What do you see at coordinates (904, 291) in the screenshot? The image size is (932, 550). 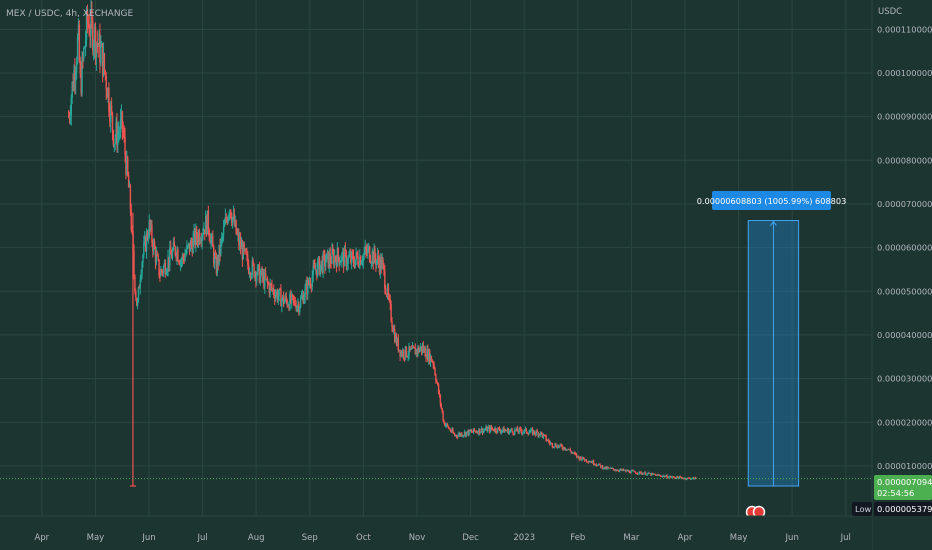 I see `y-tick-label: 0.0000500000` at bounding box center [904, 291].